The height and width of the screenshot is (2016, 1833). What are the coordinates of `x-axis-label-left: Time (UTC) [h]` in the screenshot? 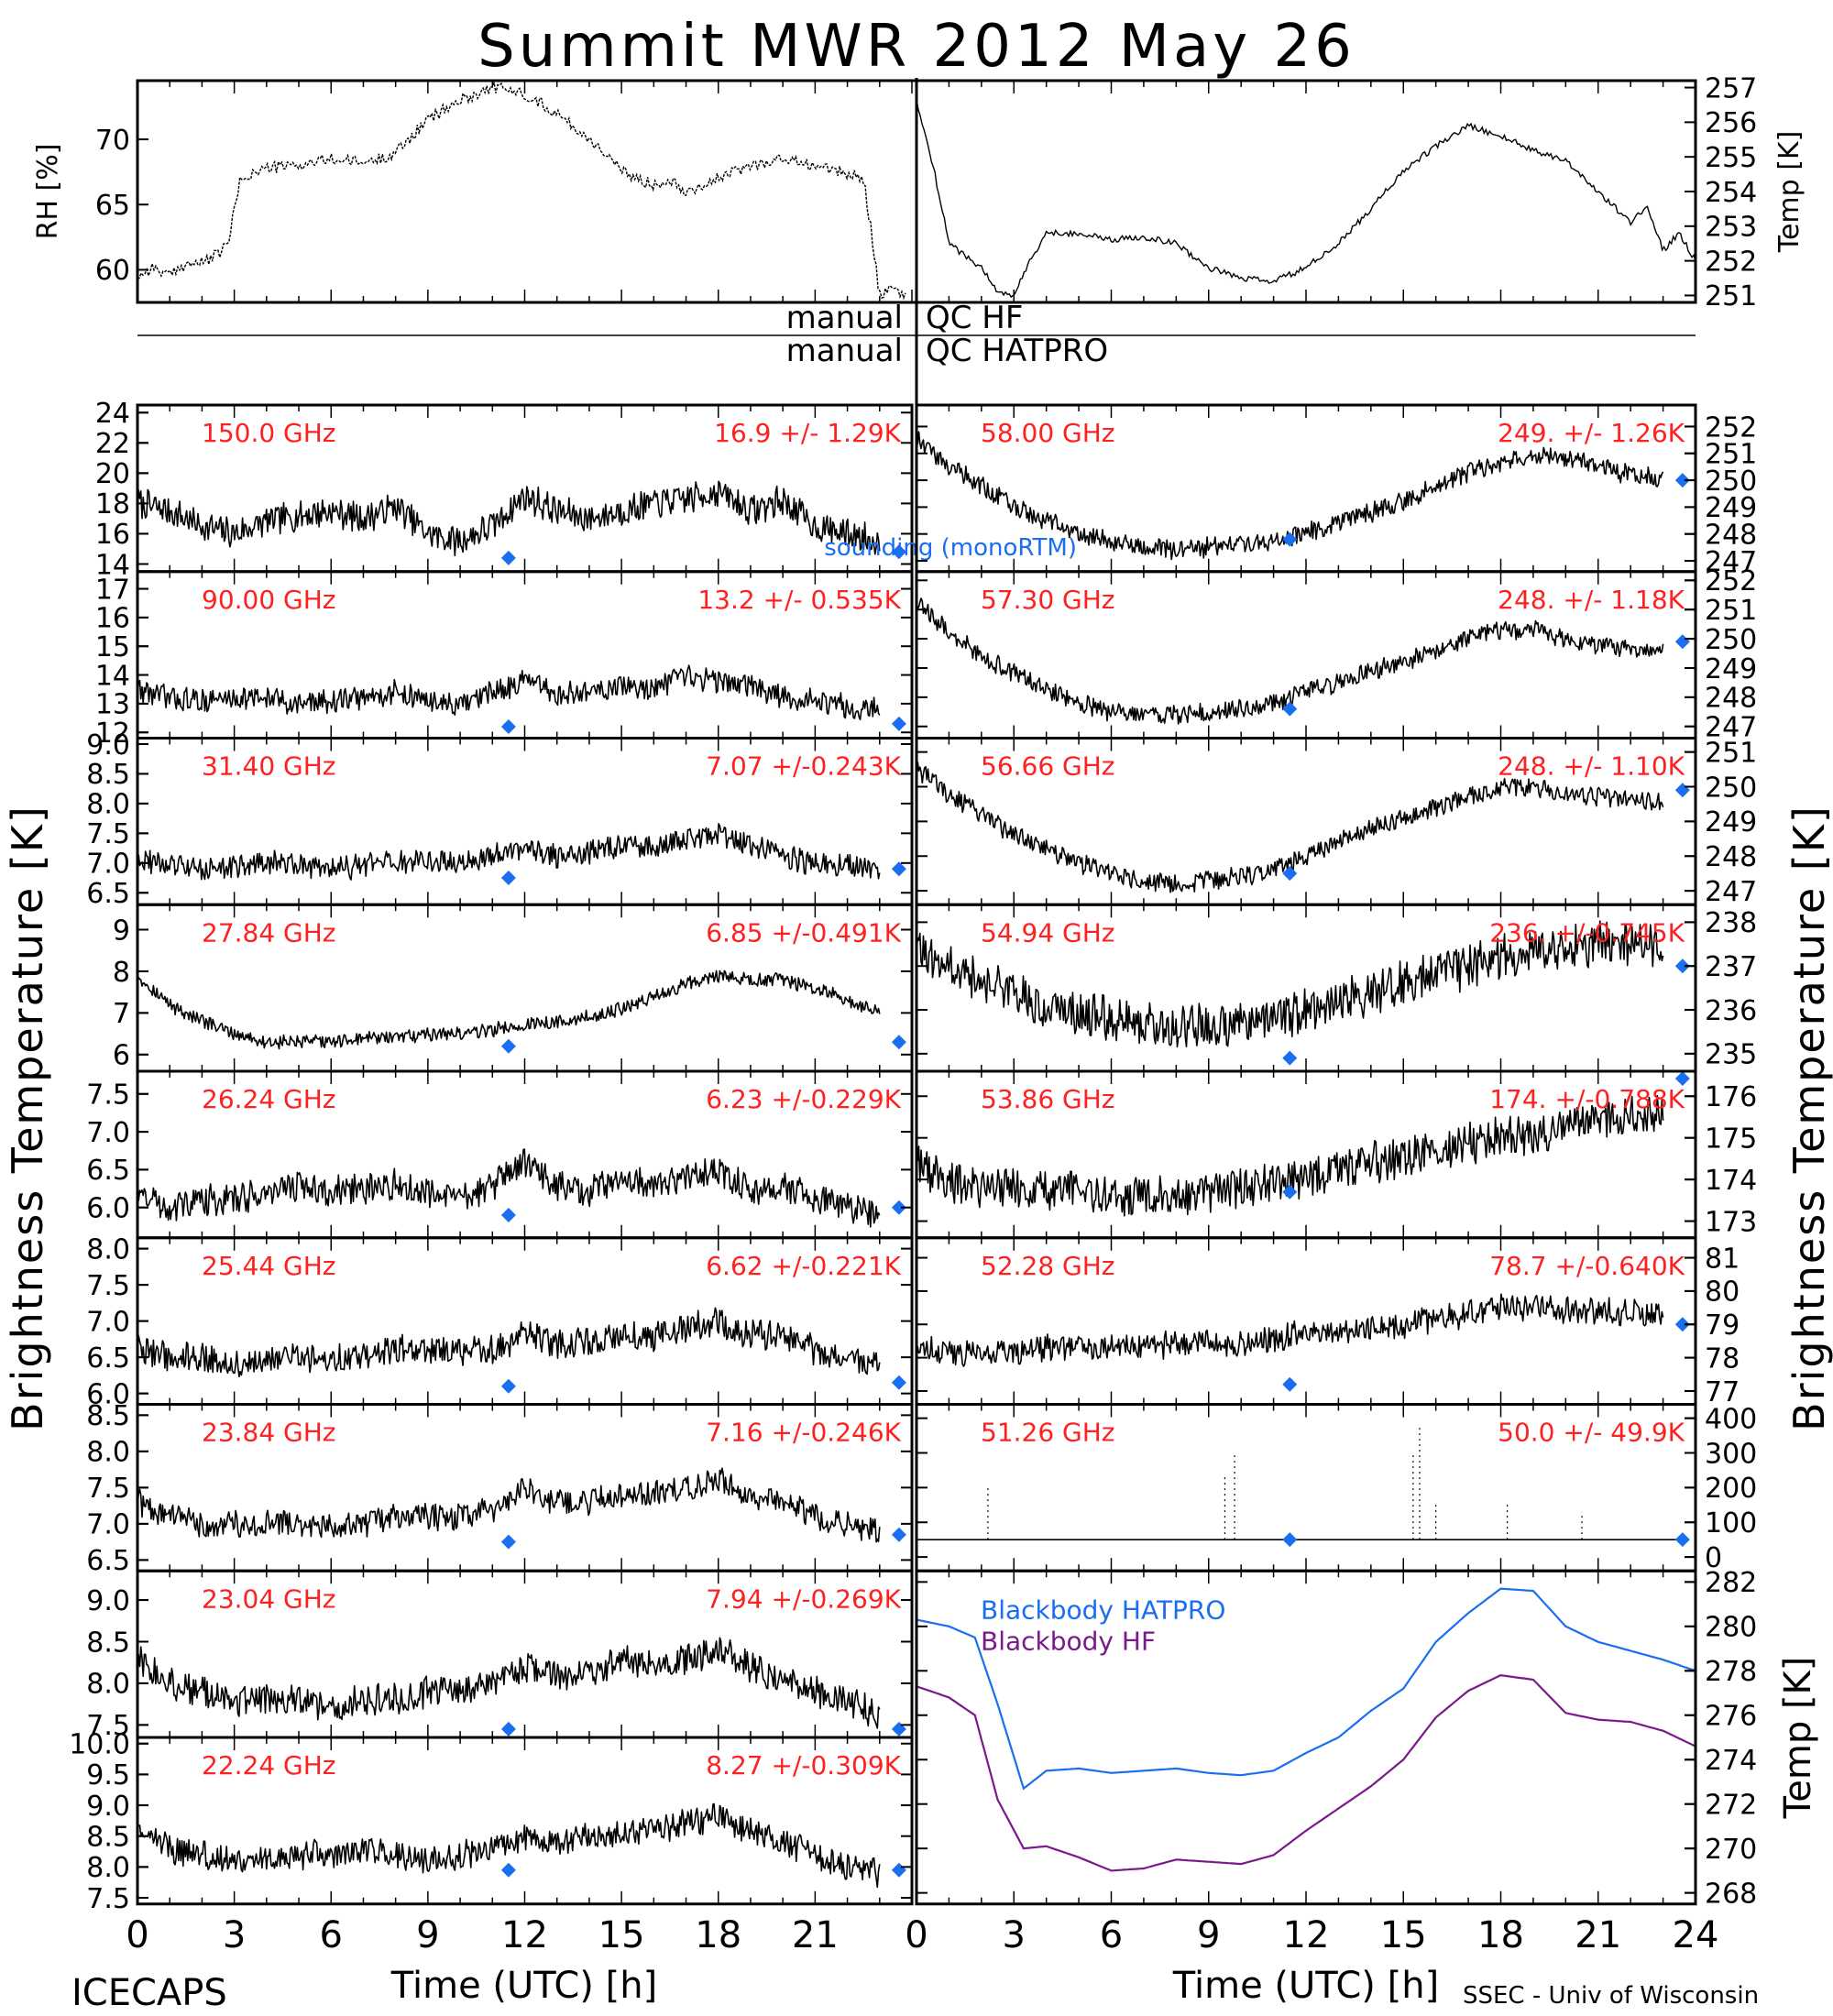 It's located at (523, 1986).